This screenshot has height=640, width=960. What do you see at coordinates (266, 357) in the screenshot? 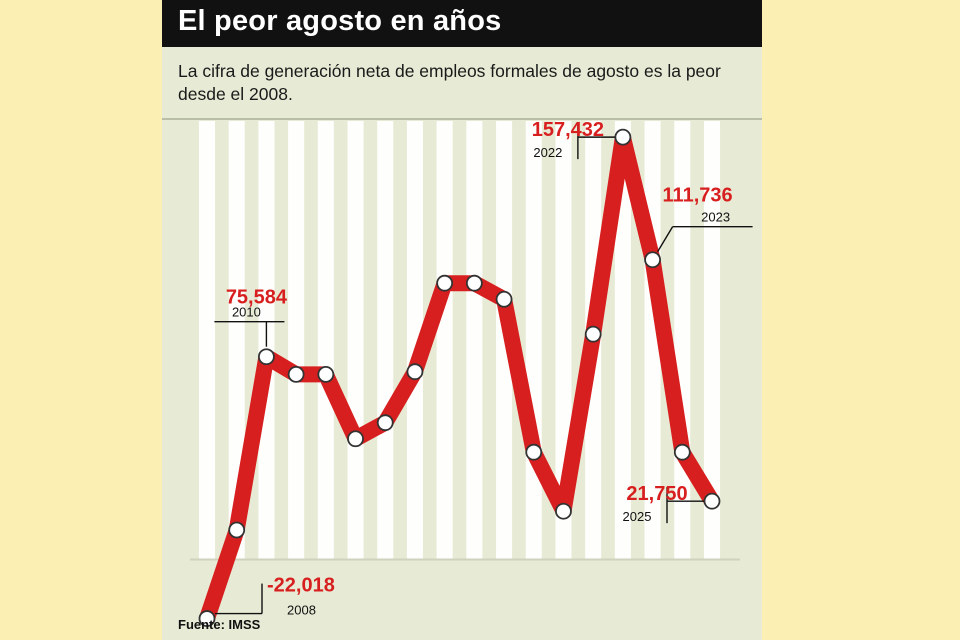
I see `data-point-2010` at bounding box center [266, 357].